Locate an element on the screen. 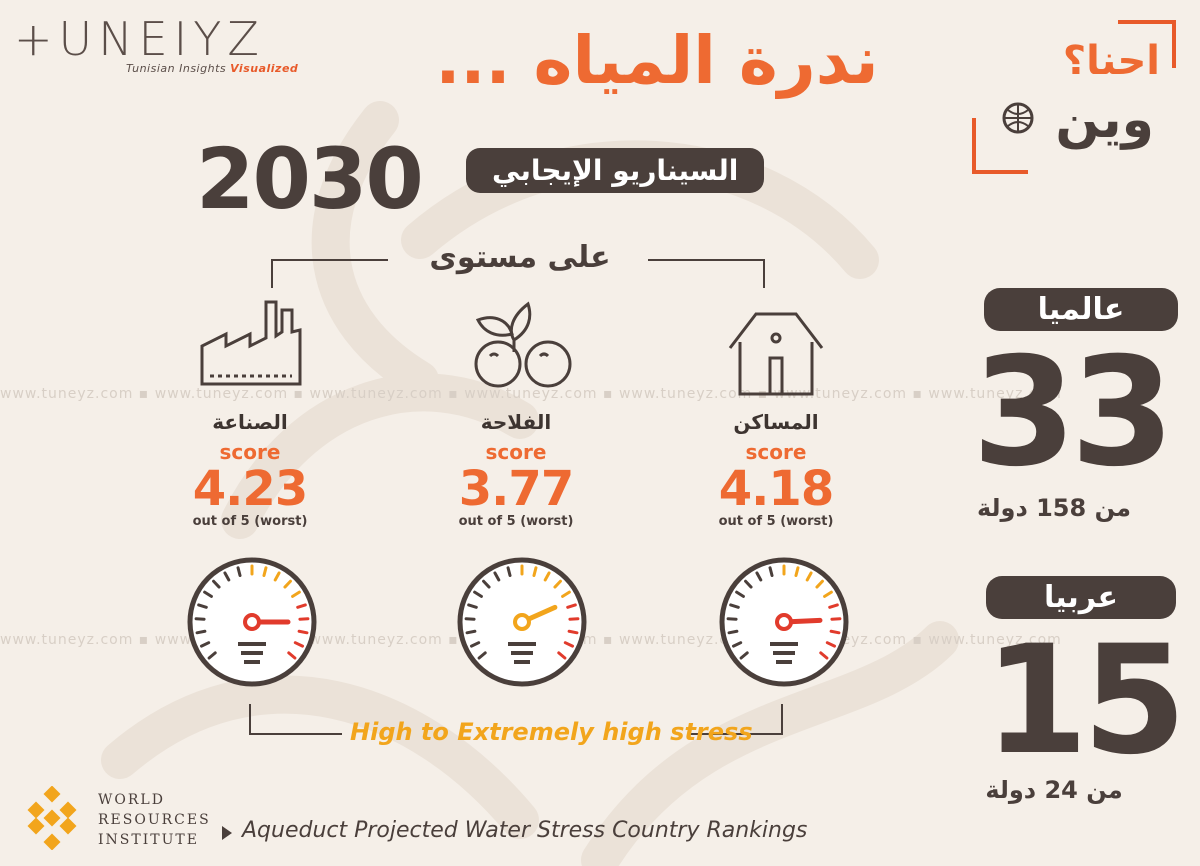 This screenshot has height=866, width=1200. sector-name: المساكن is located at coordinates (776, 422).